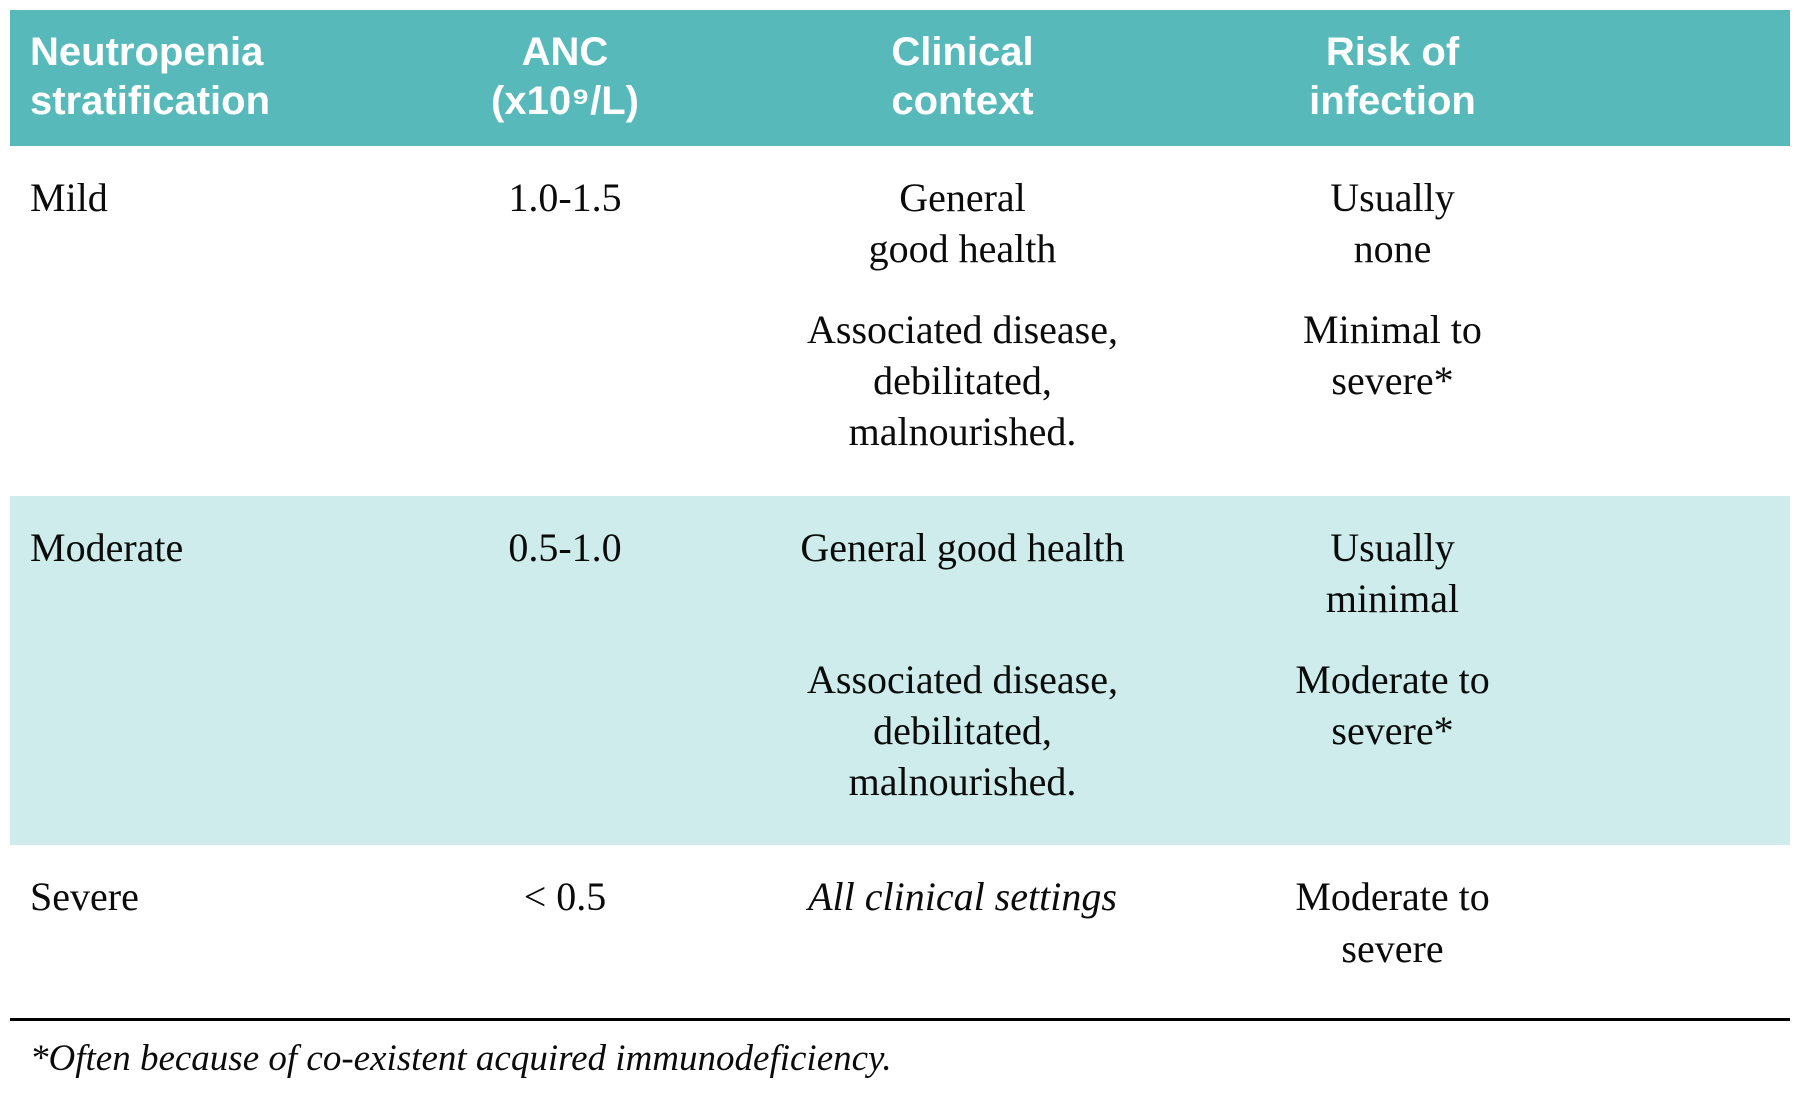 Image resolution: width=1800 pixels, height=1109 pixels. What do you see at coordinates (565, 197) in the screenshot?
I see `cell-anc: 1.0-1.5` at bounding box center [565, 197].